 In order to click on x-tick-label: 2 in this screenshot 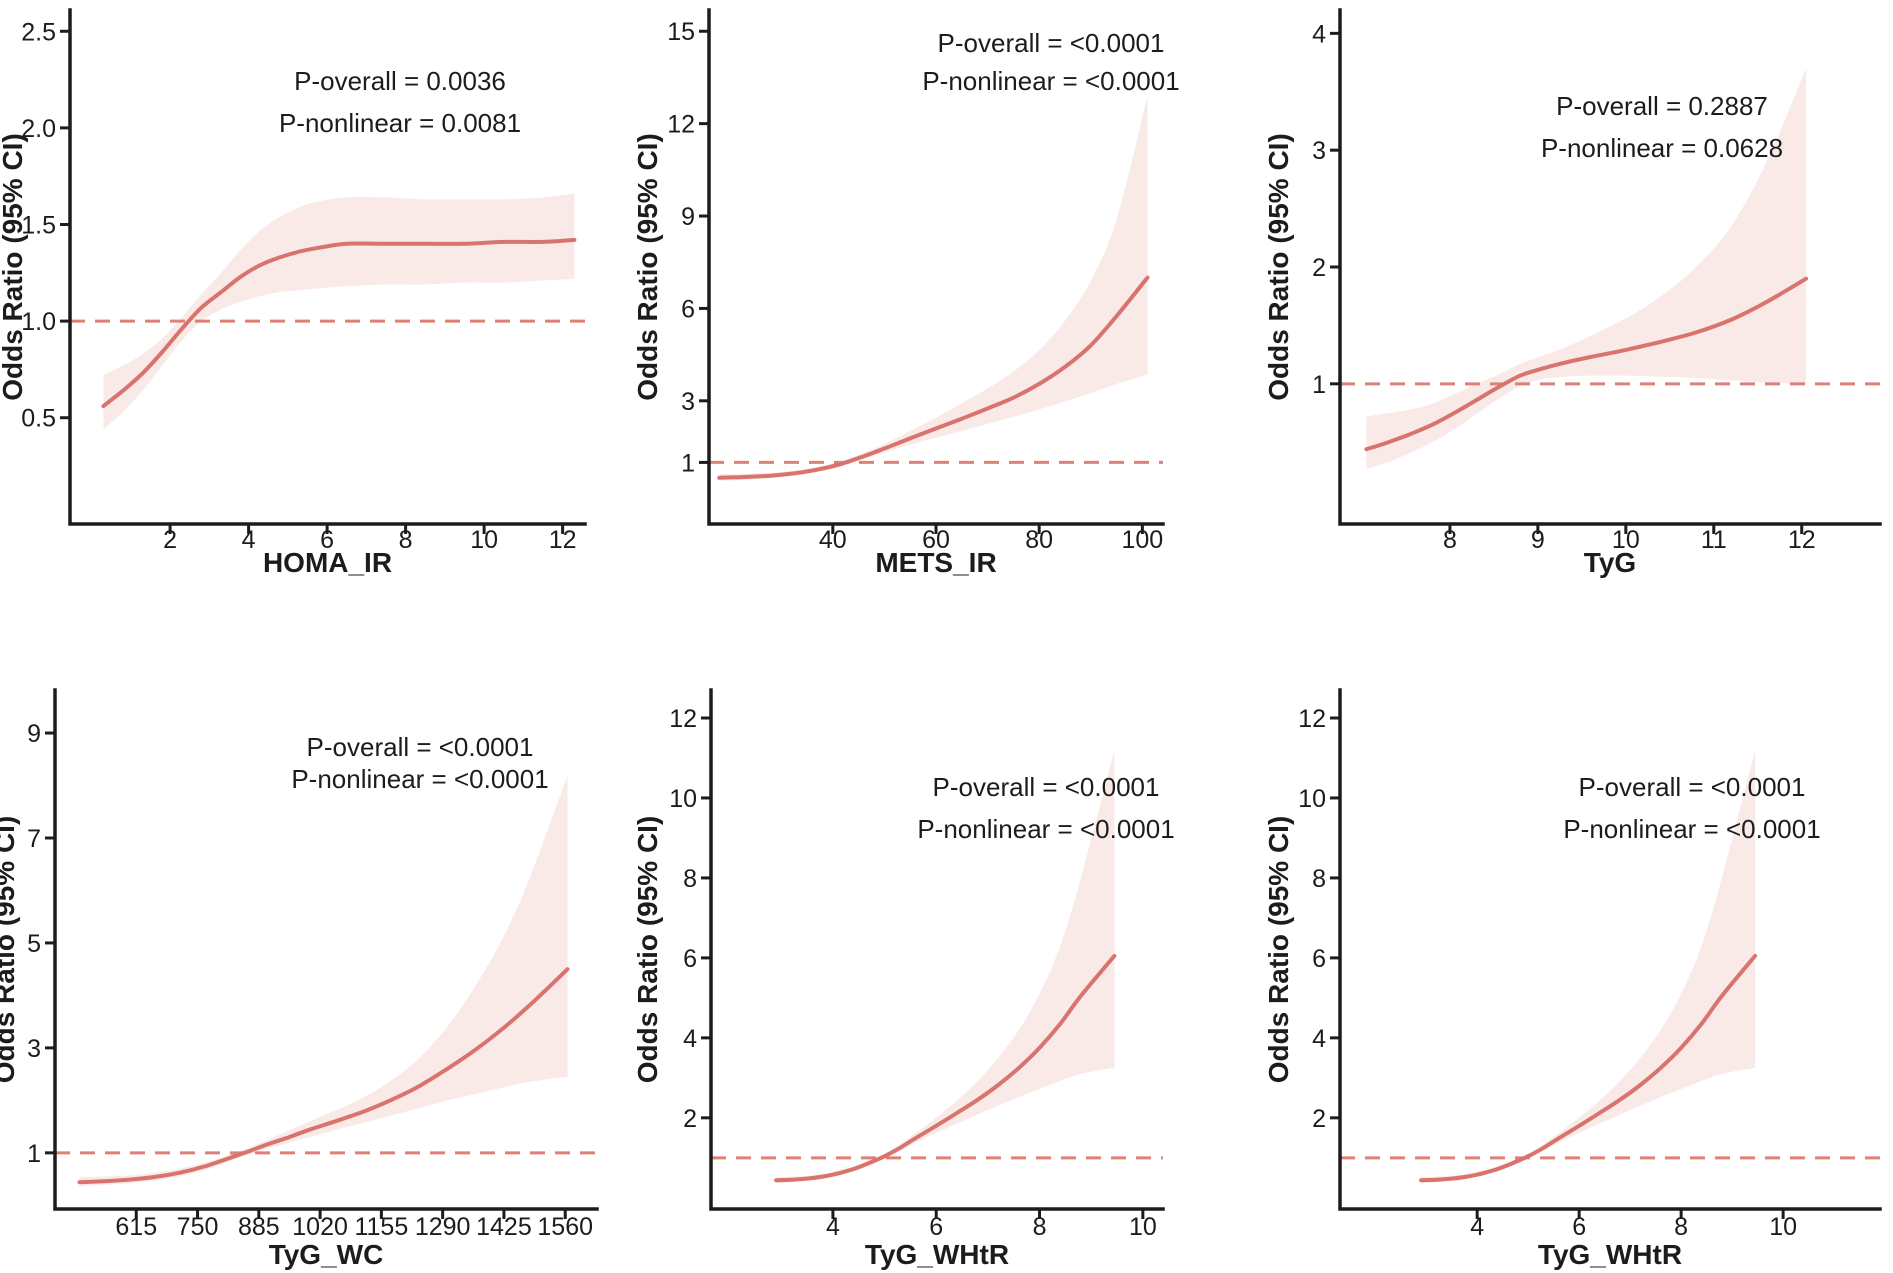, I will do `click(170, 540)`.